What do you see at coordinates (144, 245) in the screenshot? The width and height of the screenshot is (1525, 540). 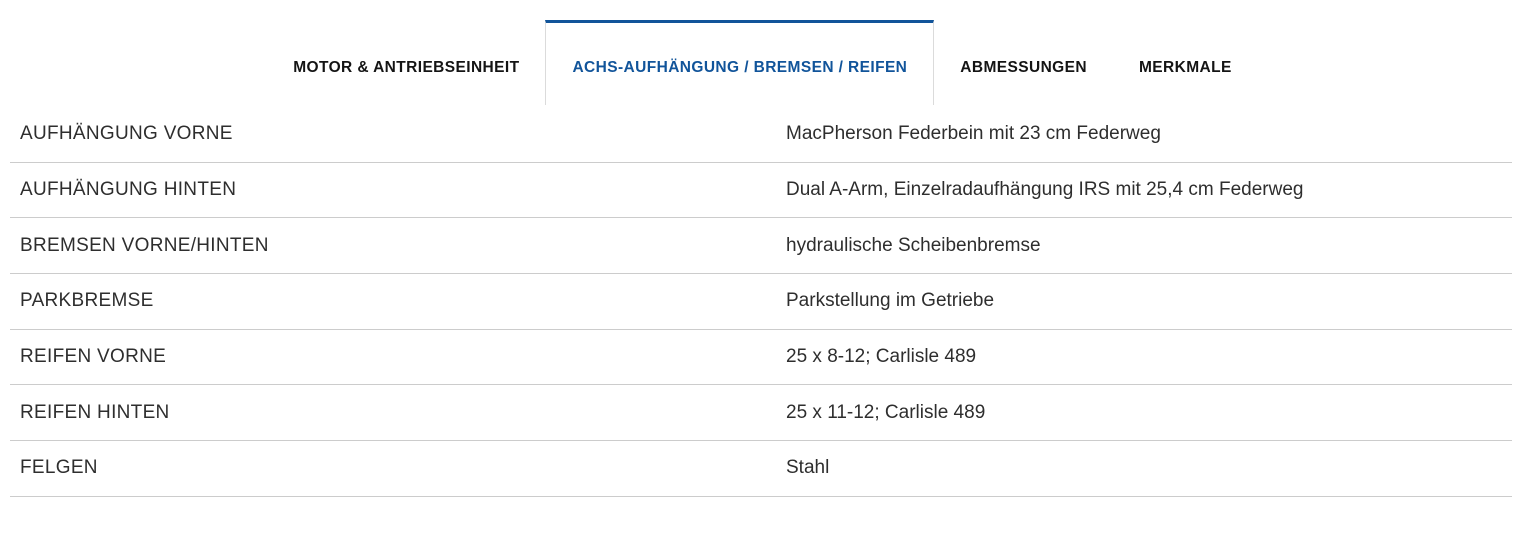 I see `spec-row-label: BREMSEN VORNE/HINTEN` at bounding box center [144, 245].